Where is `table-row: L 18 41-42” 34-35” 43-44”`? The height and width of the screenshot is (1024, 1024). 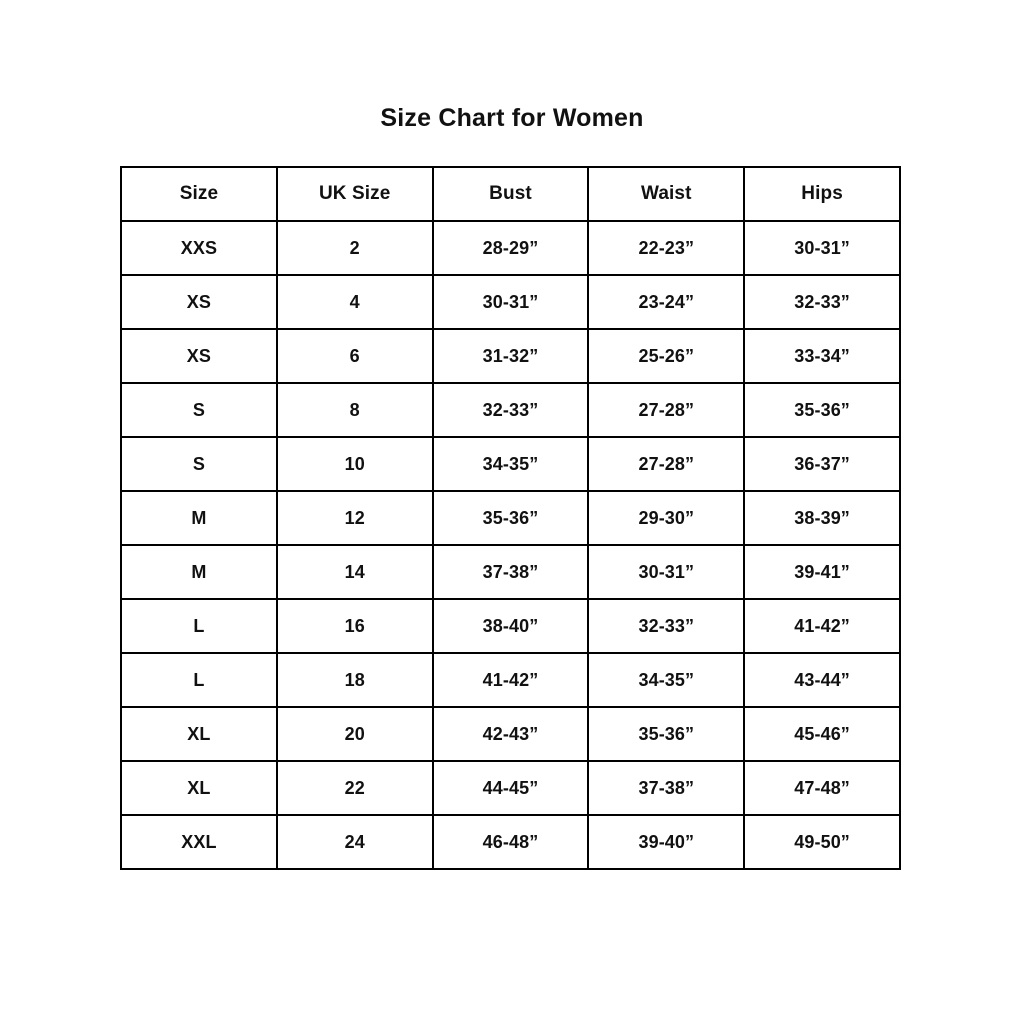 table-row: L 18 41-42” 34-35” 43-44” is located at coordinates (510, 680).